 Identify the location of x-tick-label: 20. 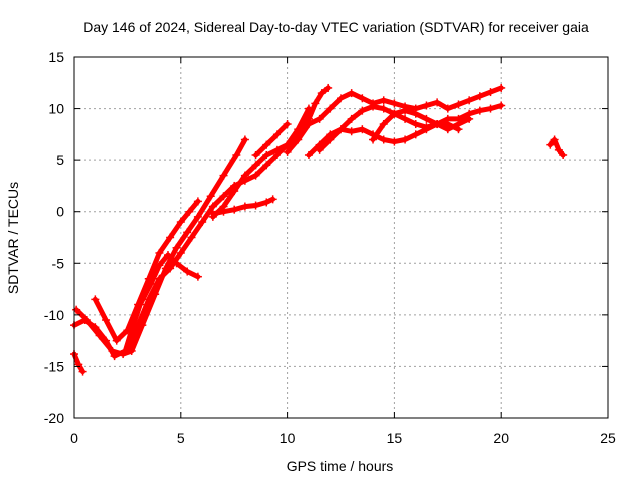
(501, 438).